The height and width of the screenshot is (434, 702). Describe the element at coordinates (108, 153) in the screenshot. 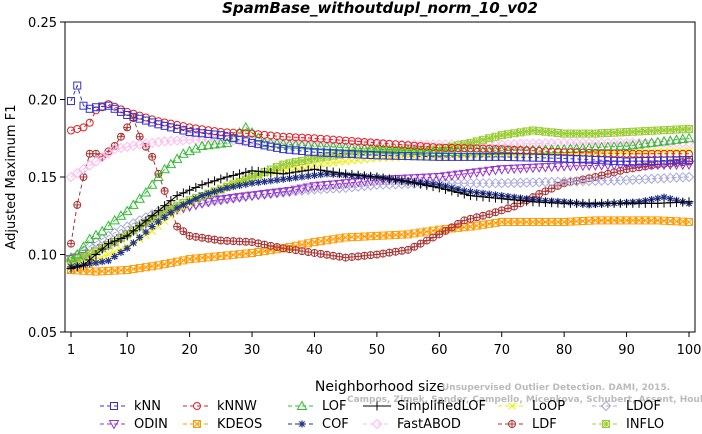

I see `data-point-fastabod` at that location.